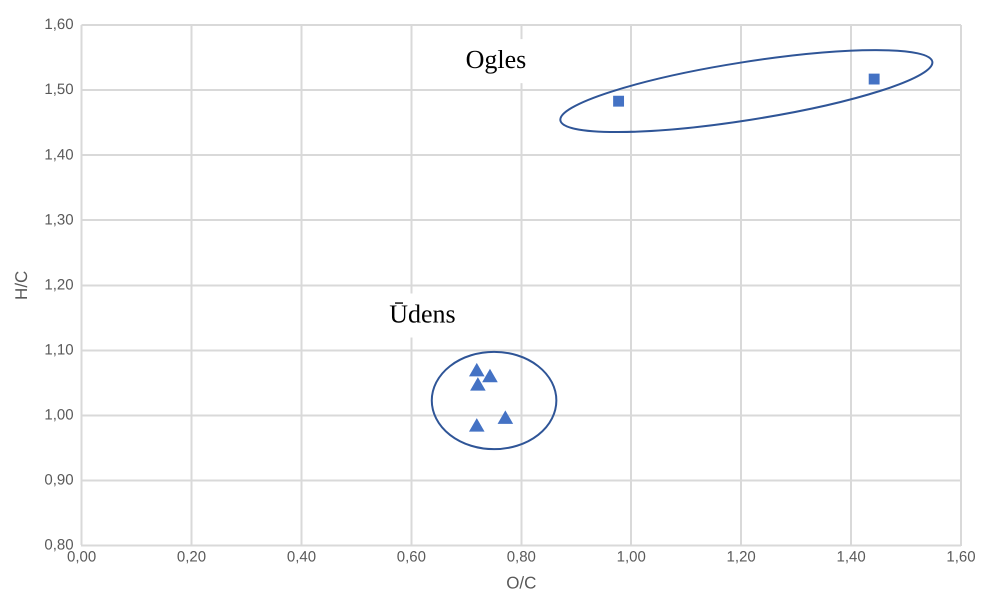 The image size is (987, 601). Describe the element at coordinates (21, 285) in the screenshot. I see `y-axis-title: H/C` at that location.